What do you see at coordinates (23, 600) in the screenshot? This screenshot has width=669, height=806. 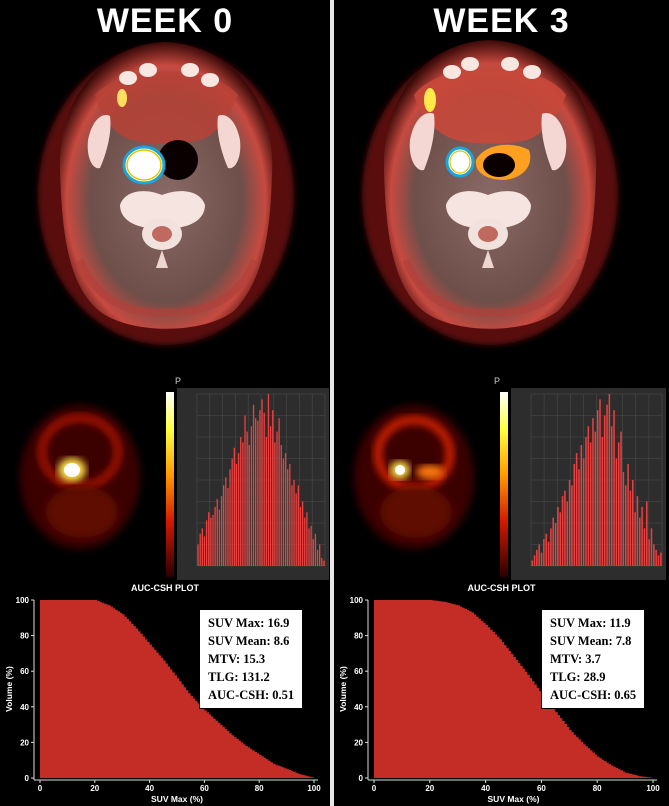 I see `csh-y-tick-label: 100` at bounding box center [23, 600].